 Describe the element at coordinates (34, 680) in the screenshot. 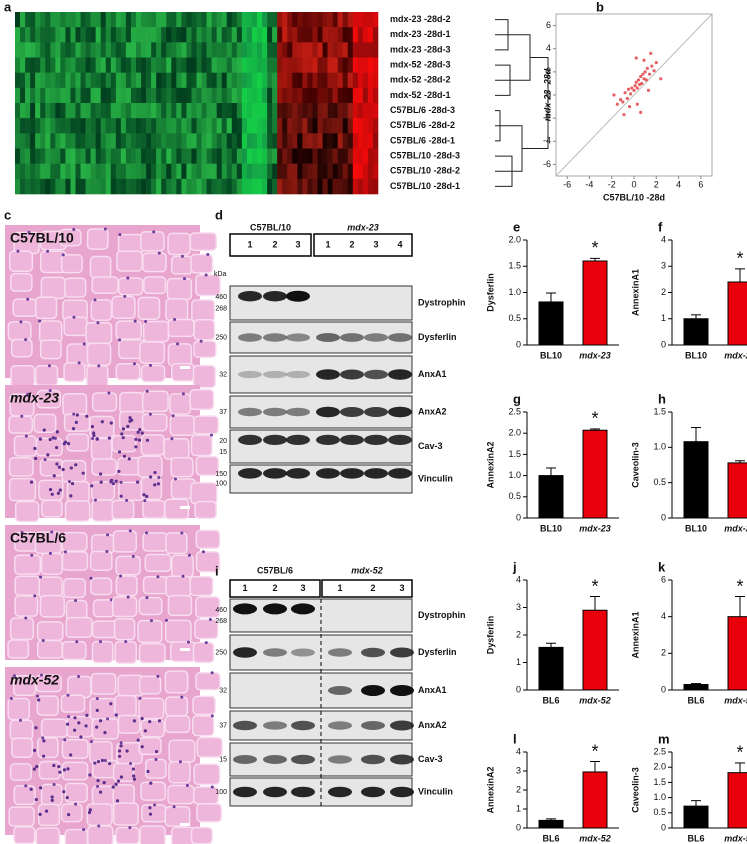

I see `image-label: mdx-52` at that location.